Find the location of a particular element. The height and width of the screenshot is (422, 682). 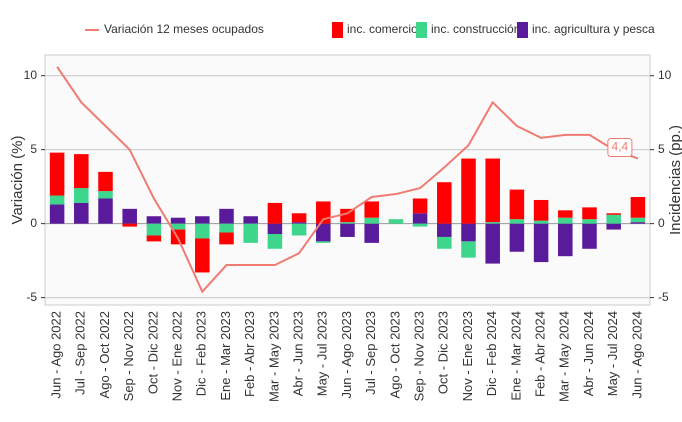

x-tick-label: Mar - May 2023 is located at coordinates (273, 356).